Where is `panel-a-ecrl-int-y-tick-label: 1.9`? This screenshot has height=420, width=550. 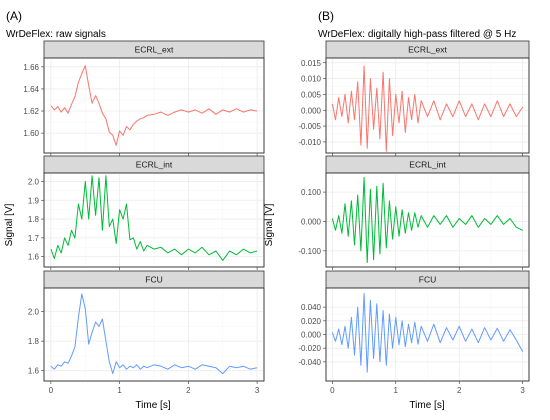
panel-a-ecrl-int-y-tick-label: 1.9 is located at coordinates (34, 200).